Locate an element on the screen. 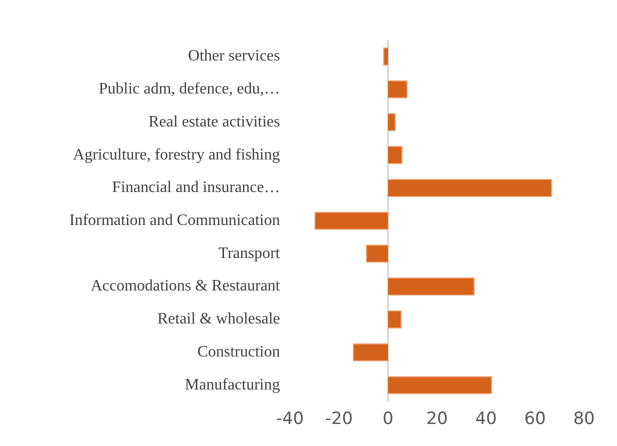  x-tick-label: 60 is located at coordinates (535, 419).